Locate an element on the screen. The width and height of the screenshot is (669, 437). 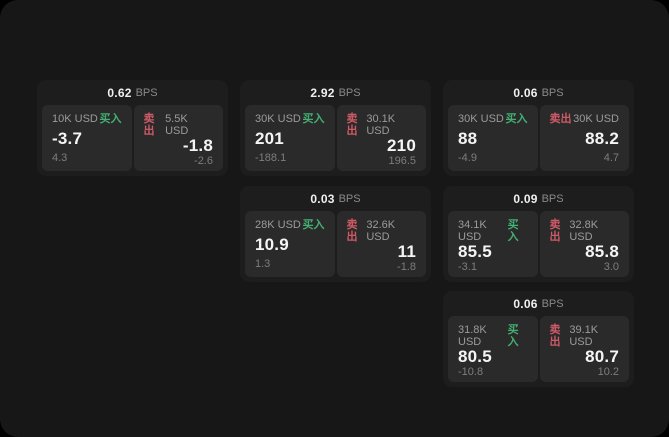
sell-notional: 5.5K USD is located at coordinates (177, 125).